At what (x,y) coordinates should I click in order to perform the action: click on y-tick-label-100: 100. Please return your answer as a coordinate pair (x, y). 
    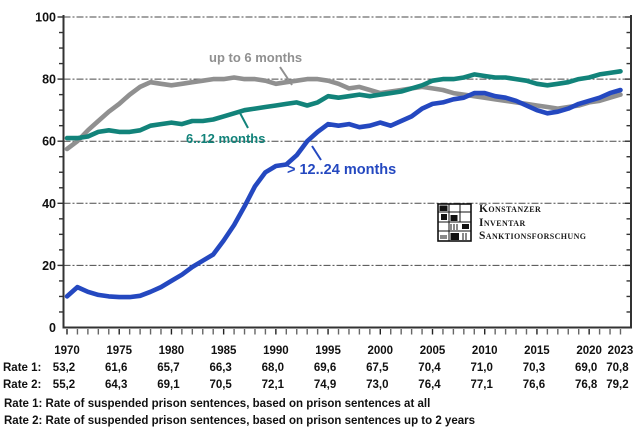
    Looking at the image, I should click on (45, 18).